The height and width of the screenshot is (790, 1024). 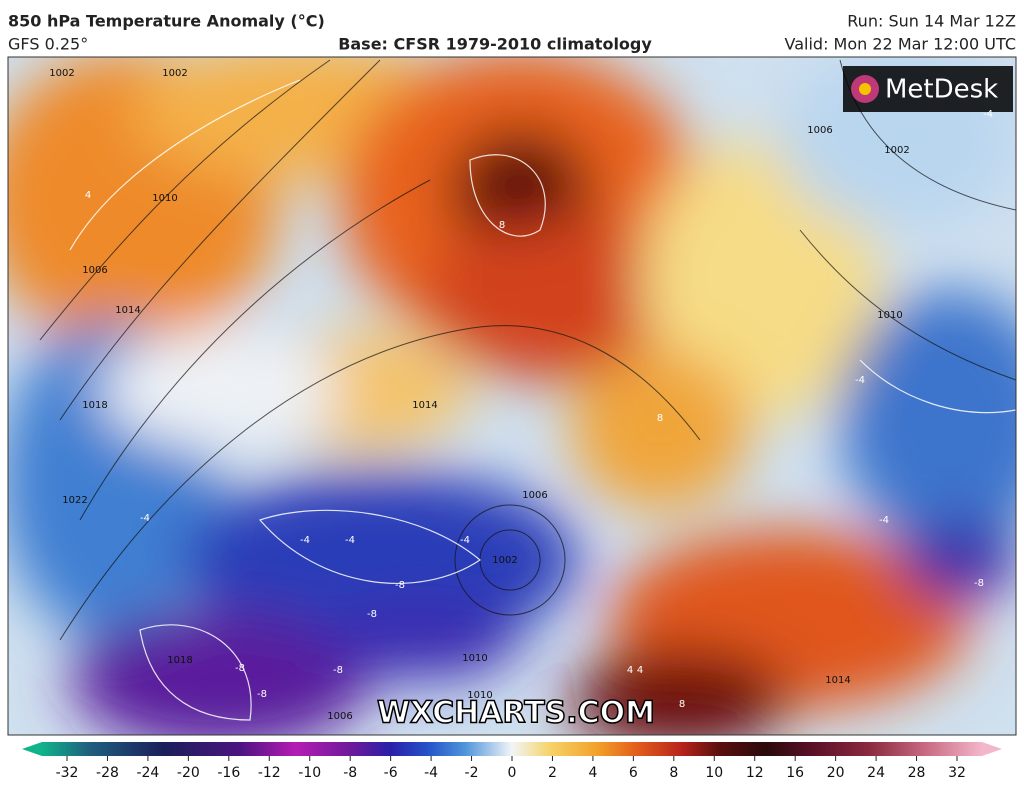 What do you see at coordinates (431, 773) in the screenshot?
I see `colorbar-tick-label: -4` at bounding box center [431, 773].